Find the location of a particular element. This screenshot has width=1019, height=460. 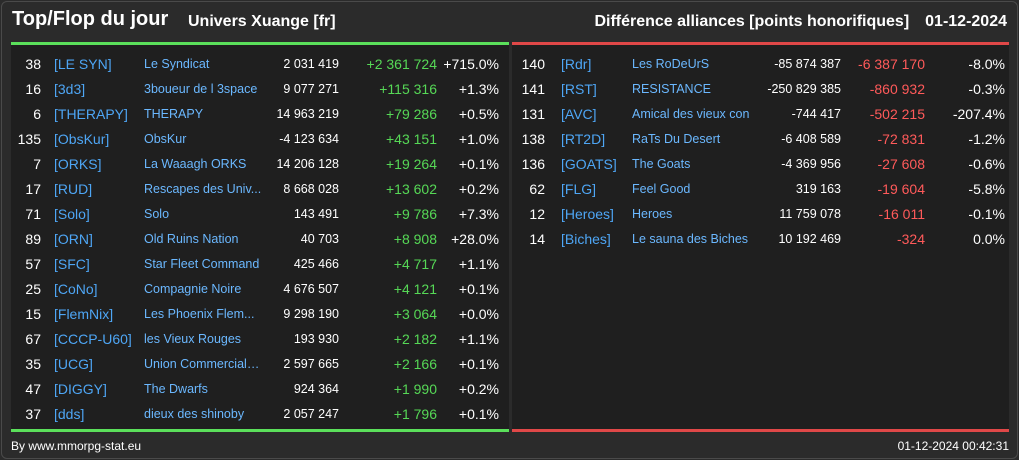

percent-change: 0.0% is located at coordinates (989, 239).